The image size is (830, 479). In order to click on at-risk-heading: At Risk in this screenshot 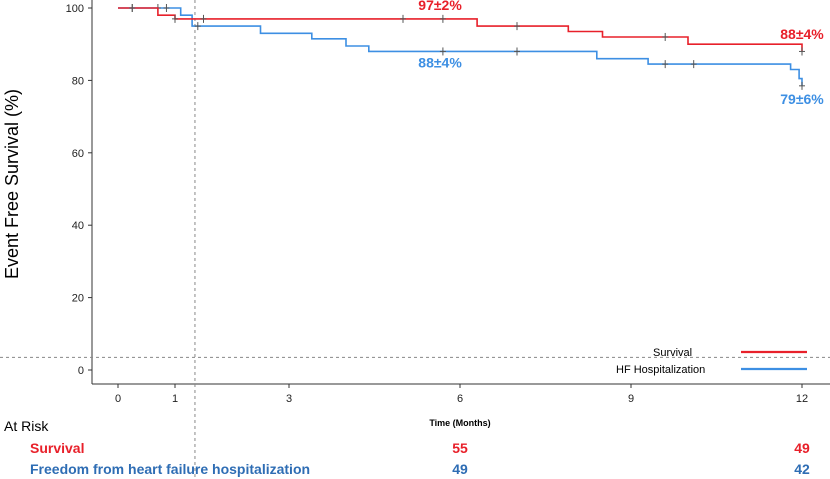, I will do `click(26, 426)`.